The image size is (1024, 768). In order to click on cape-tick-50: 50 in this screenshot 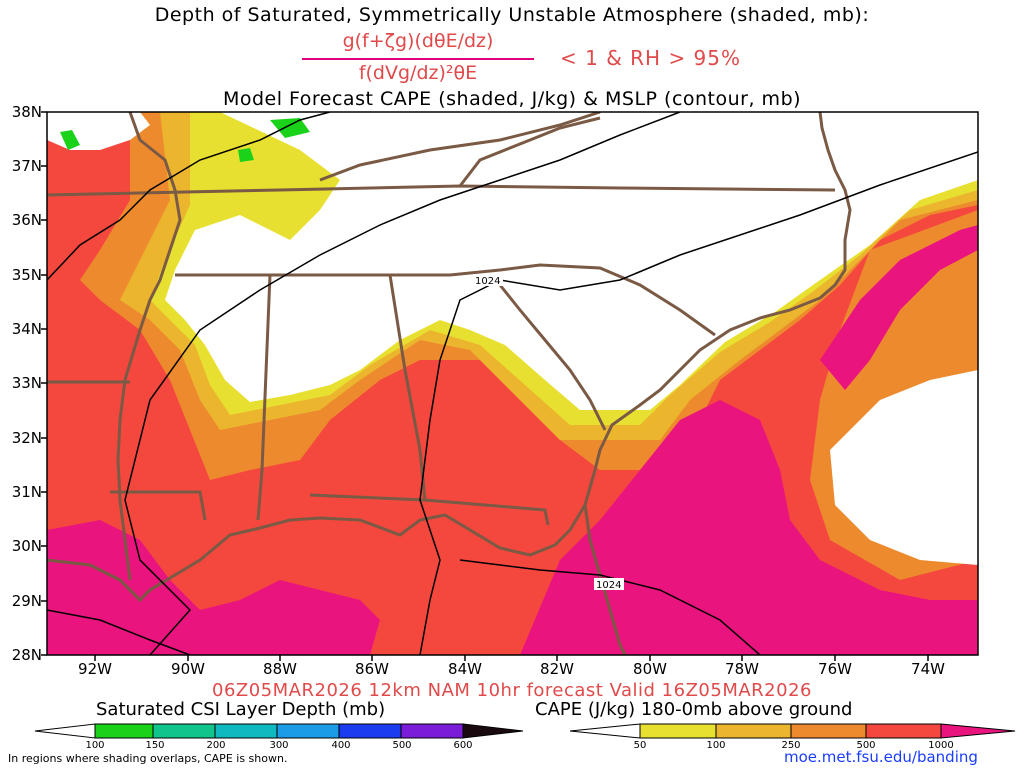, I will do `click(640, 745)`.